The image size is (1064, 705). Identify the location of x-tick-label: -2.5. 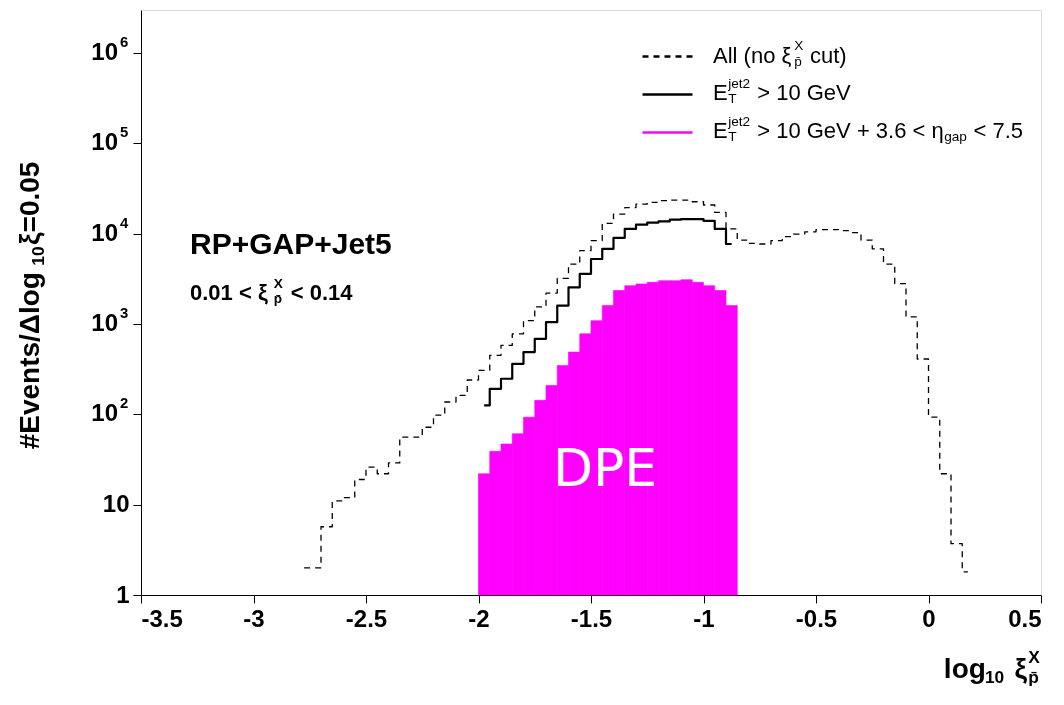
(366, 618).